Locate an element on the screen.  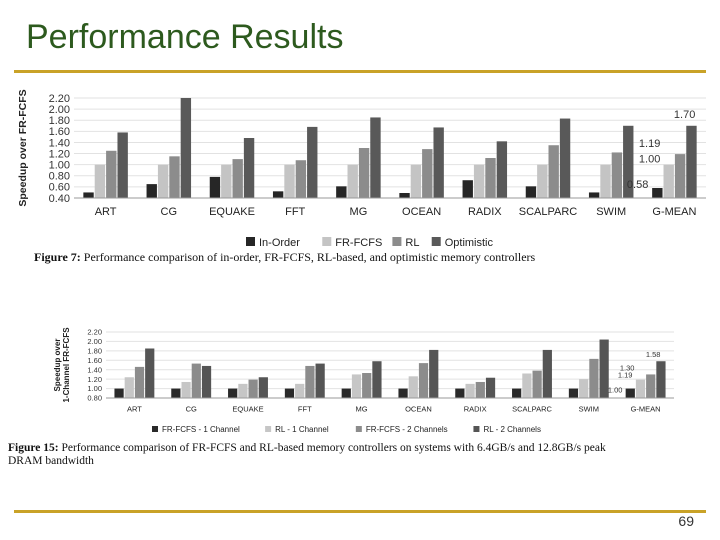
fig7-y-tick-label: 2.20 is located at coordinates (59, 99).